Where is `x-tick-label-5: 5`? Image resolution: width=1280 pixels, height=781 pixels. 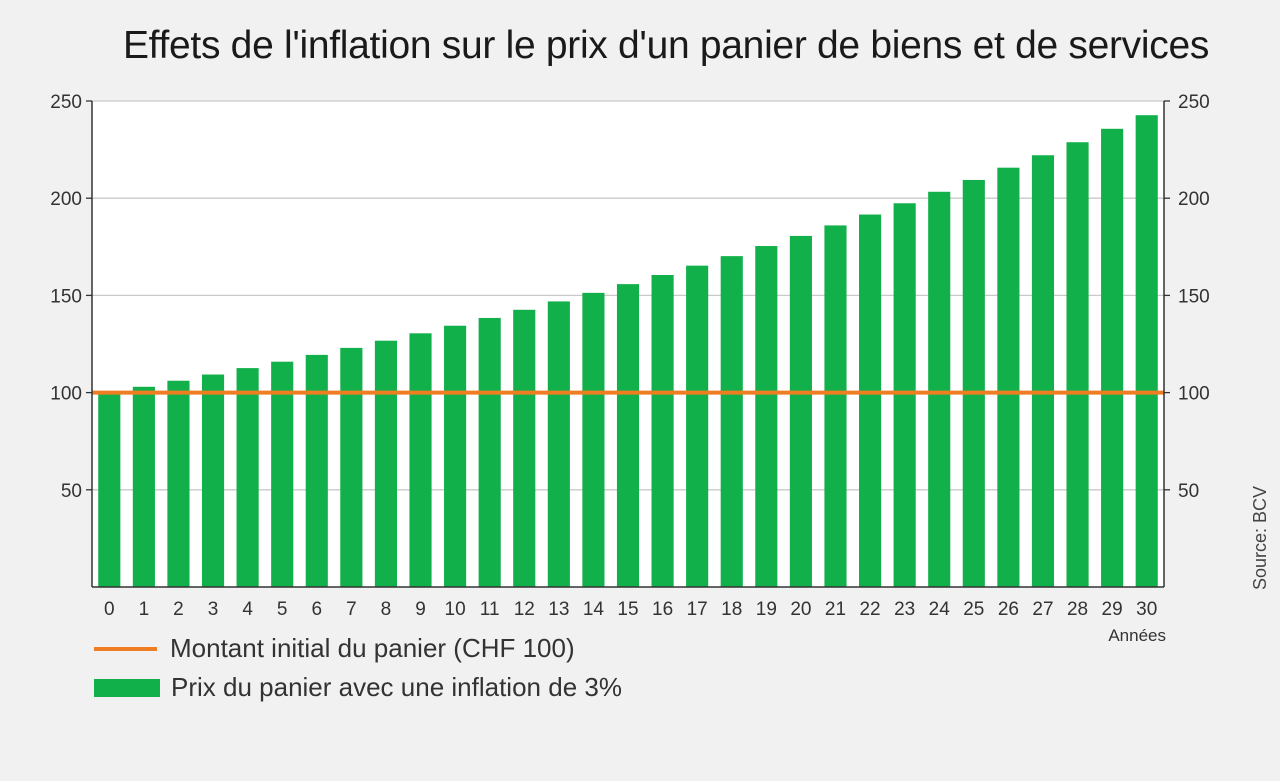
x-tick-label-5: 5 is located at coordinates (282, 609).